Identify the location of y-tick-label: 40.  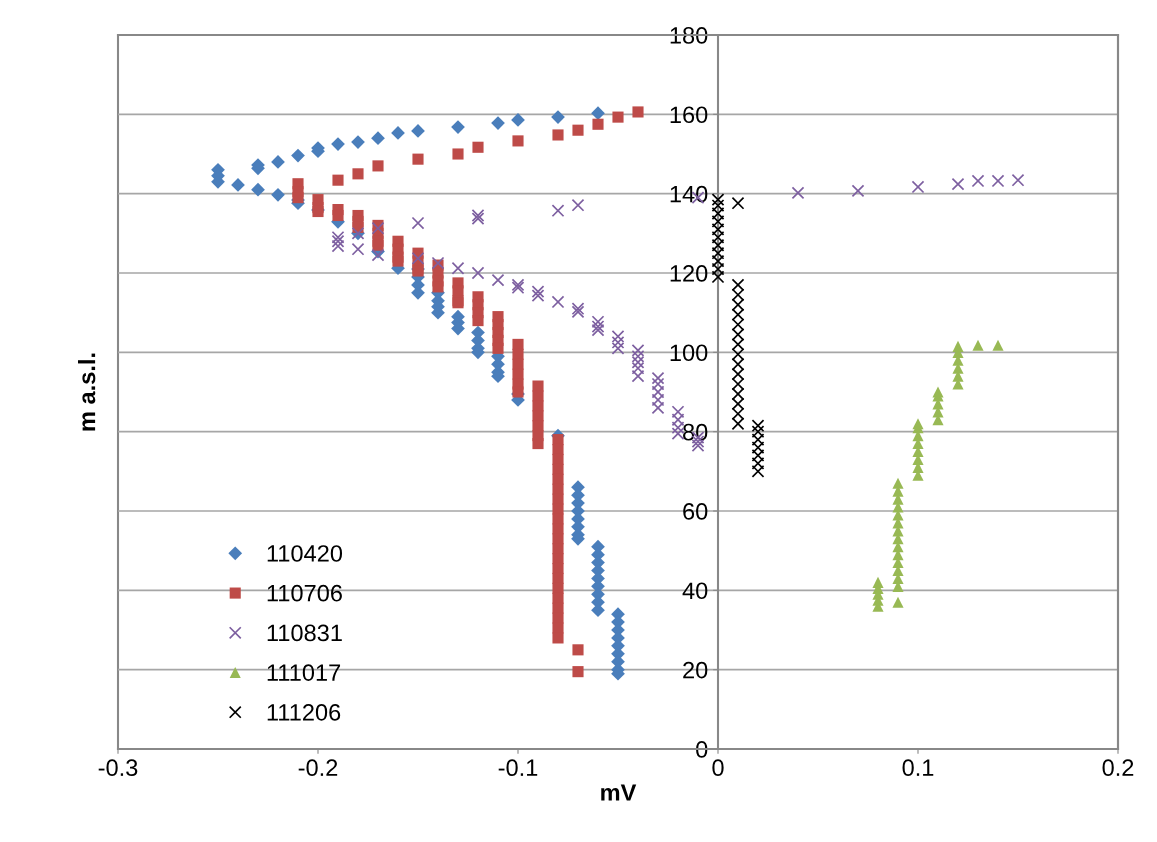
(695, 591).